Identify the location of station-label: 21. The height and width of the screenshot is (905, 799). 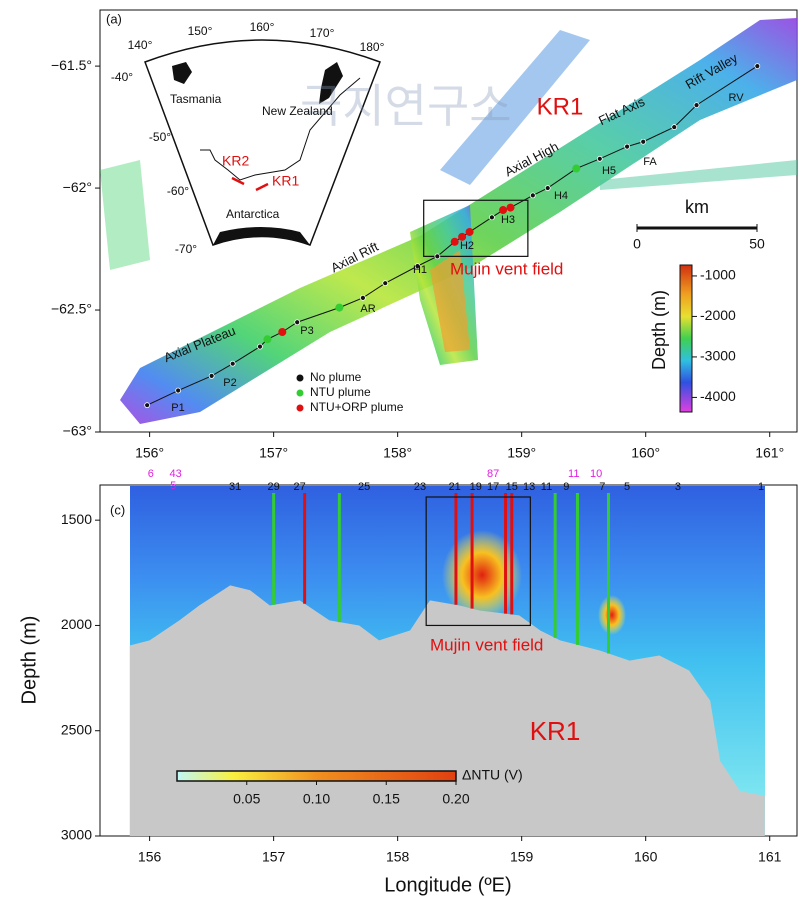
(455, 487).